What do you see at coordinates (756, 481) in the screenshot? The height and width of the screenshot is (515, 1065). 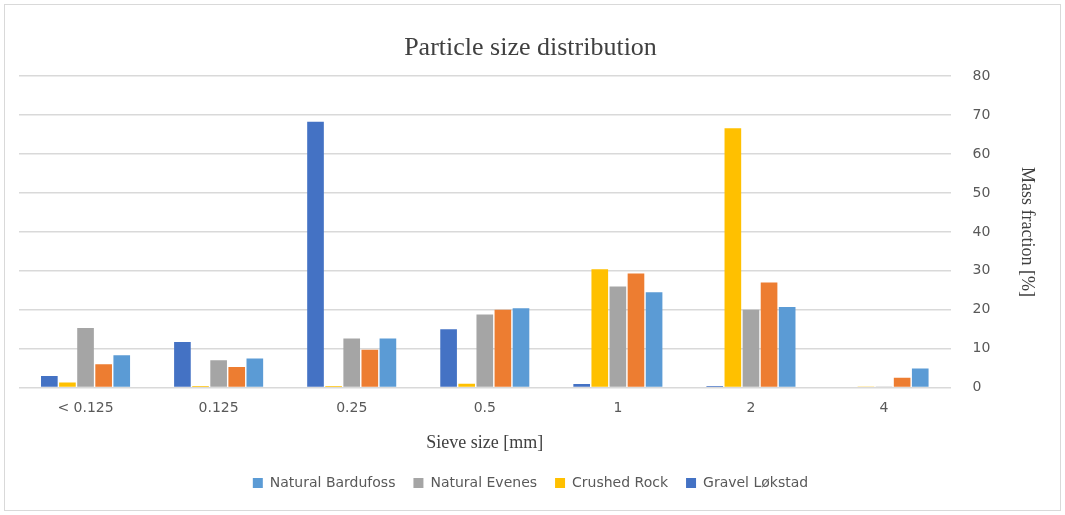 I see `legend-label: Gravel Løkstad` at bounding box center [756, 481].